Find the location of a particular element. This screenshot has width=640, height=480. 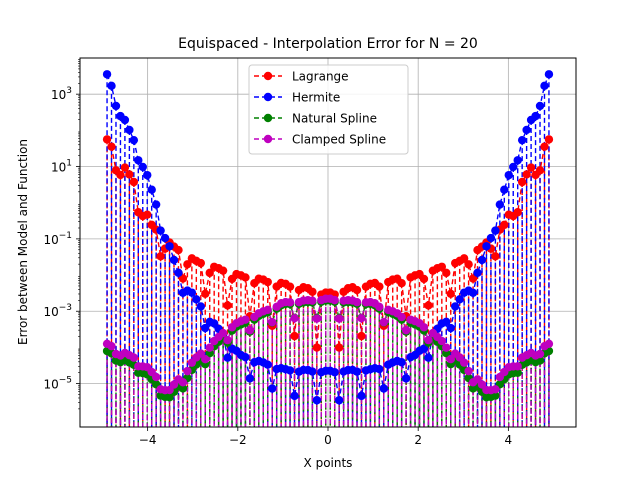

x-axis-ticks: −4 −2 0 2 4 is located at coordinates (325, 437).